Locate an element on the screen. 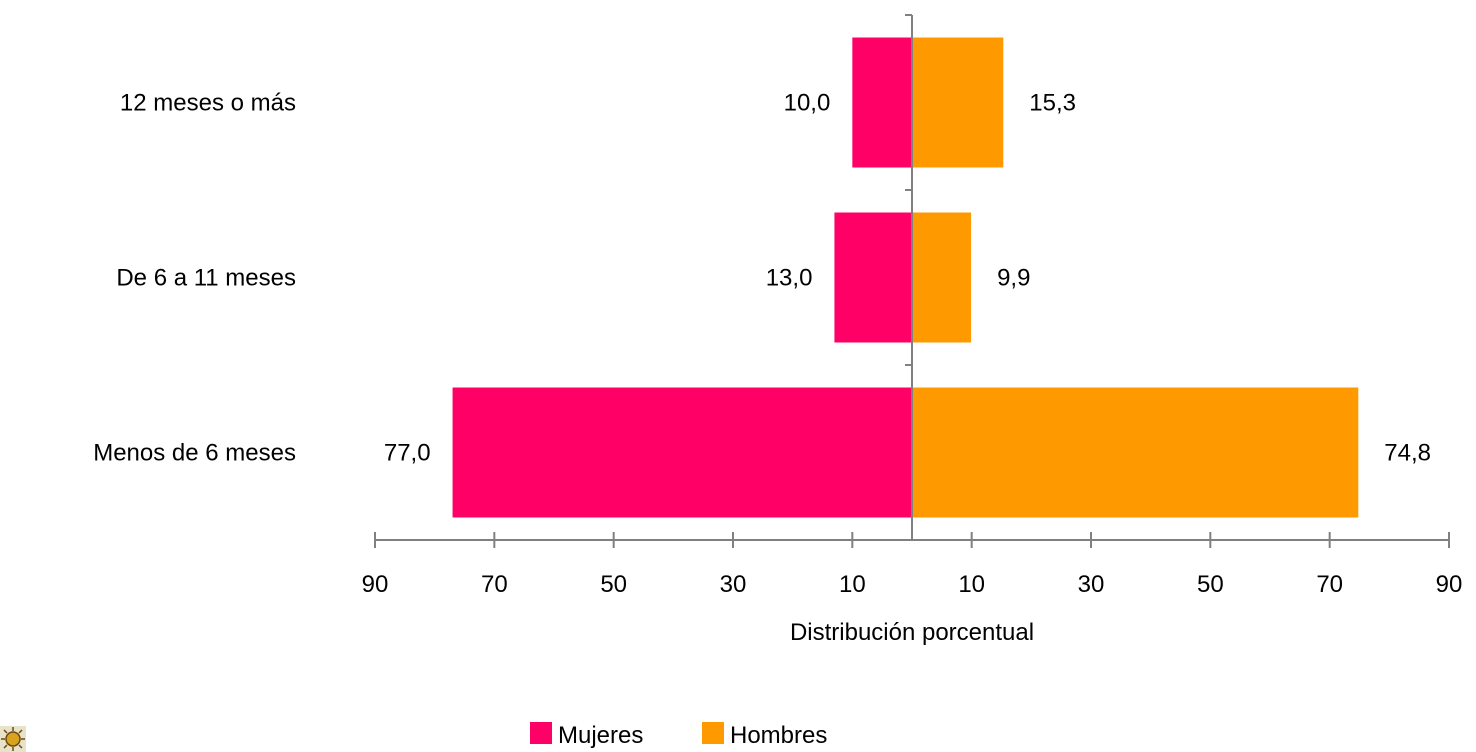 This screenshot has width=1476, height=752. legend-label-hombres: Hombres is located at coordinates (778, 735).